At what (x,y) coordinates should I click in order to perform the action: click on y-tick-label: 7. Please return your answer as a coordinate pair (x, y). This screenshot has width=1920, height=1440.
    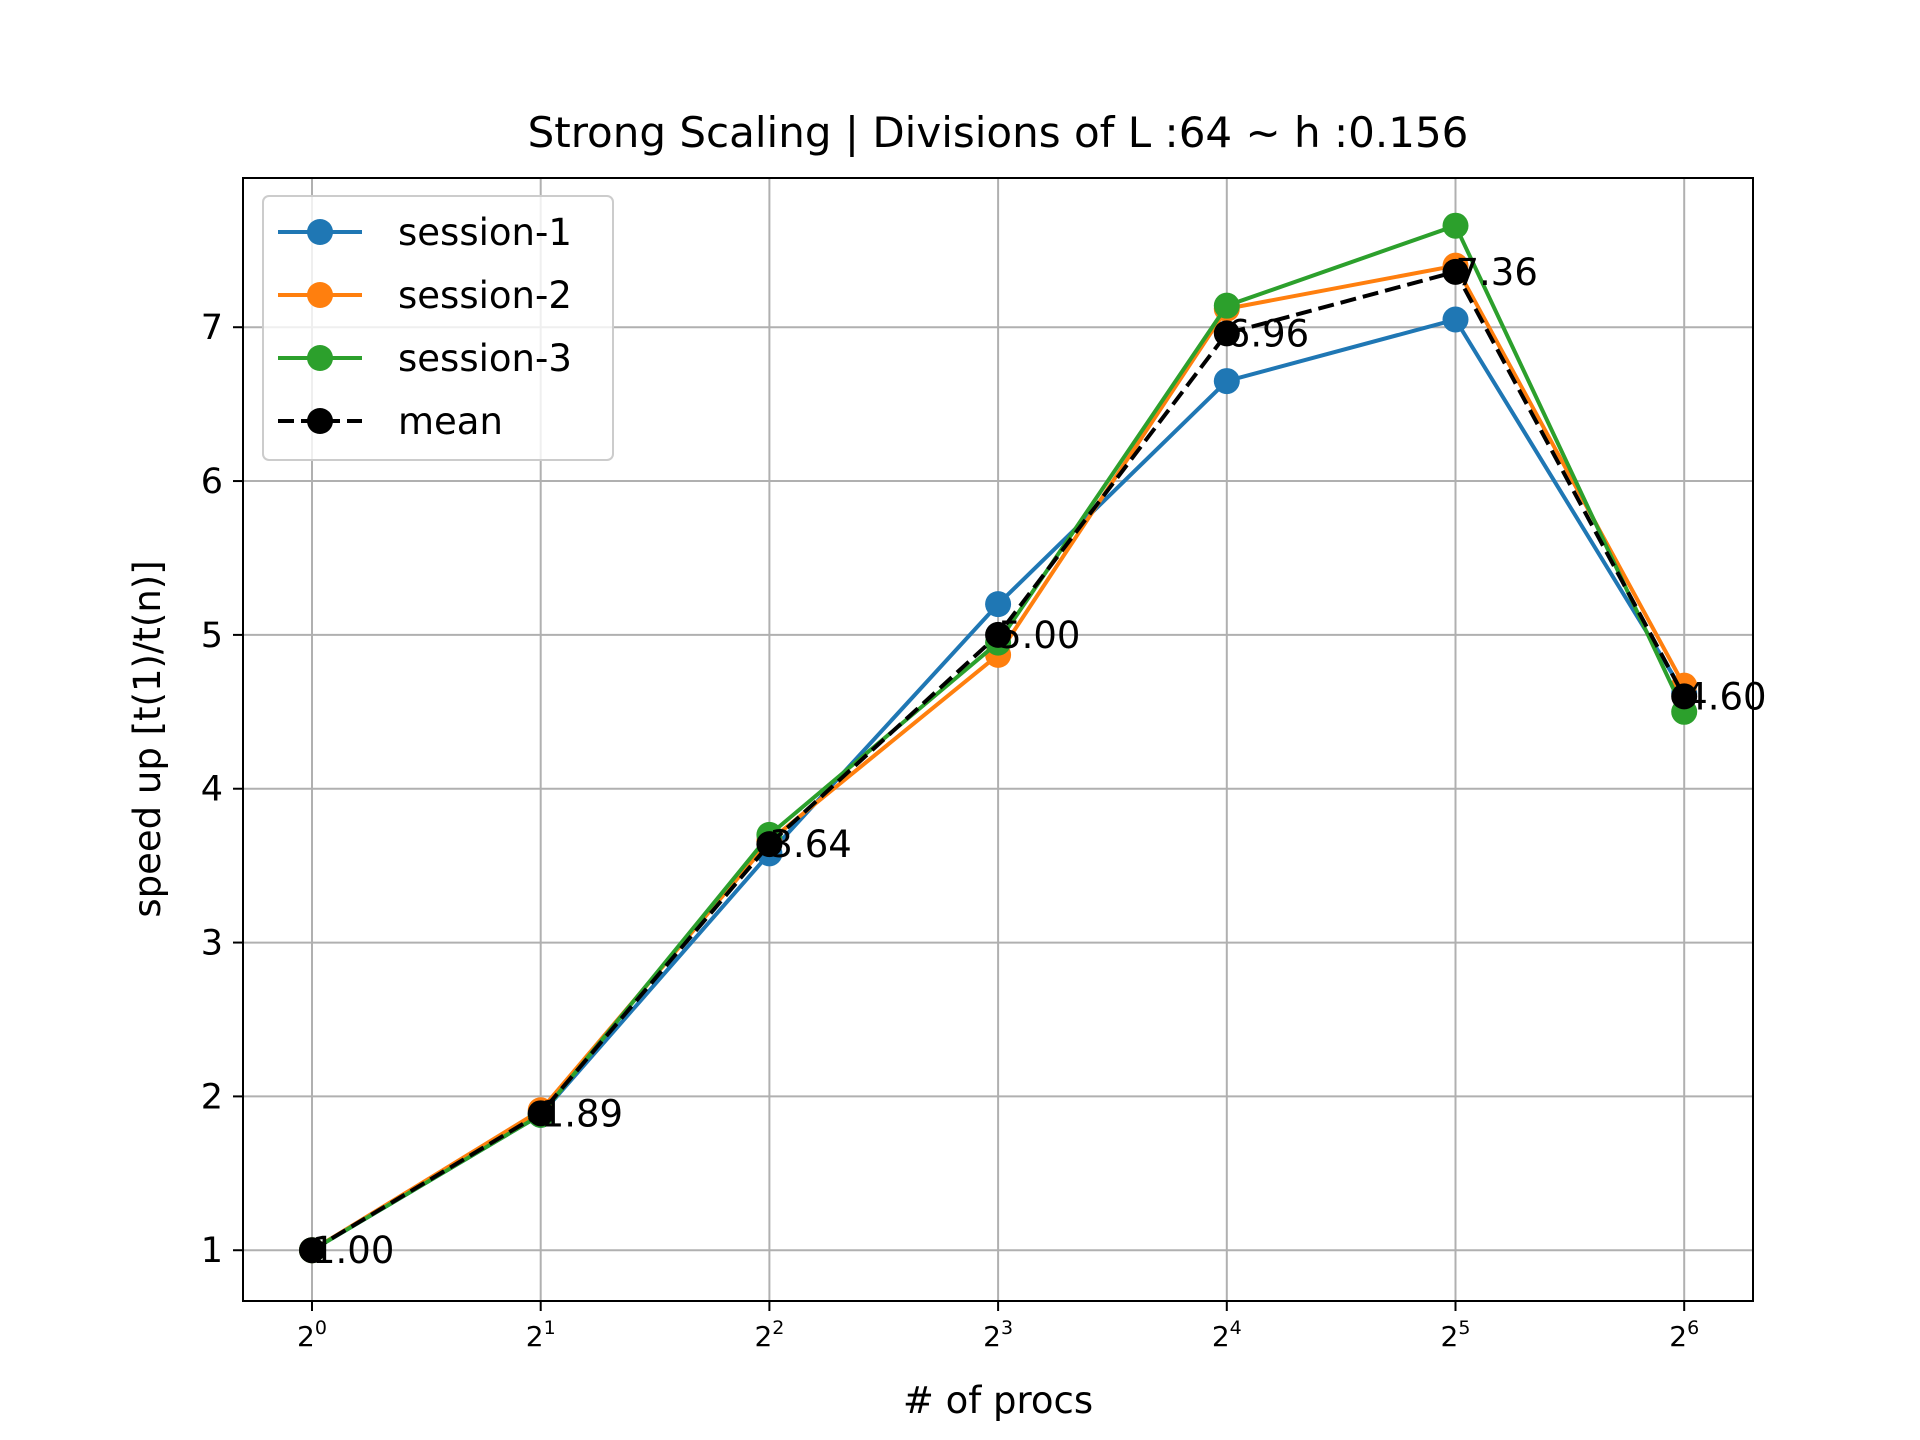
    Looking at the image, I should click on (212, 328).